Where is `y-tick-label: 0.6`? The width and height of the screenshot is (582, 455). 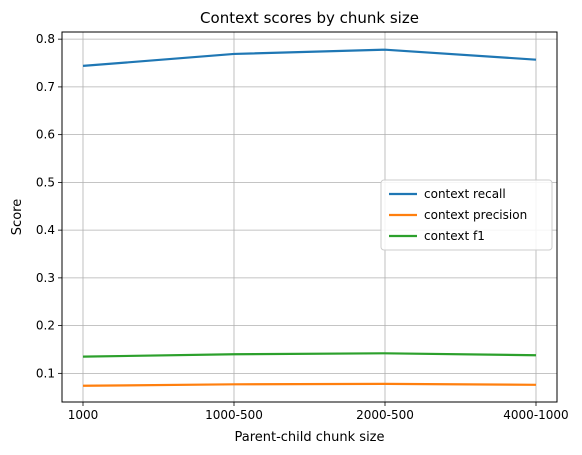
y-tick-label: 0.6 is located at coordinates (45, 135).